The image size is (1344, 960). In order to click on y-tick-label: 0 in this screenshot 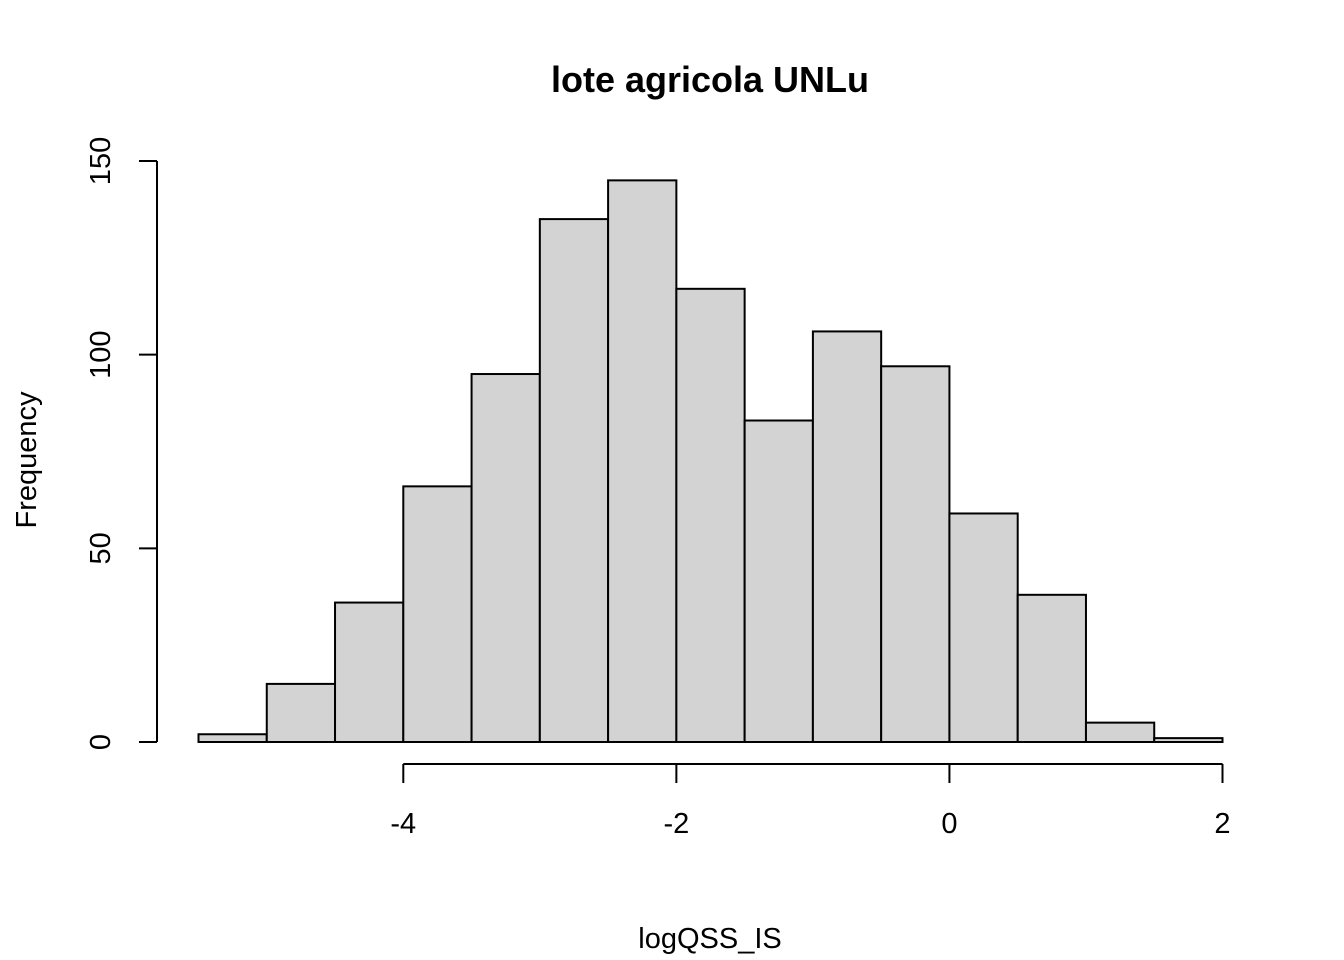, I will do `click(101, 742)`.